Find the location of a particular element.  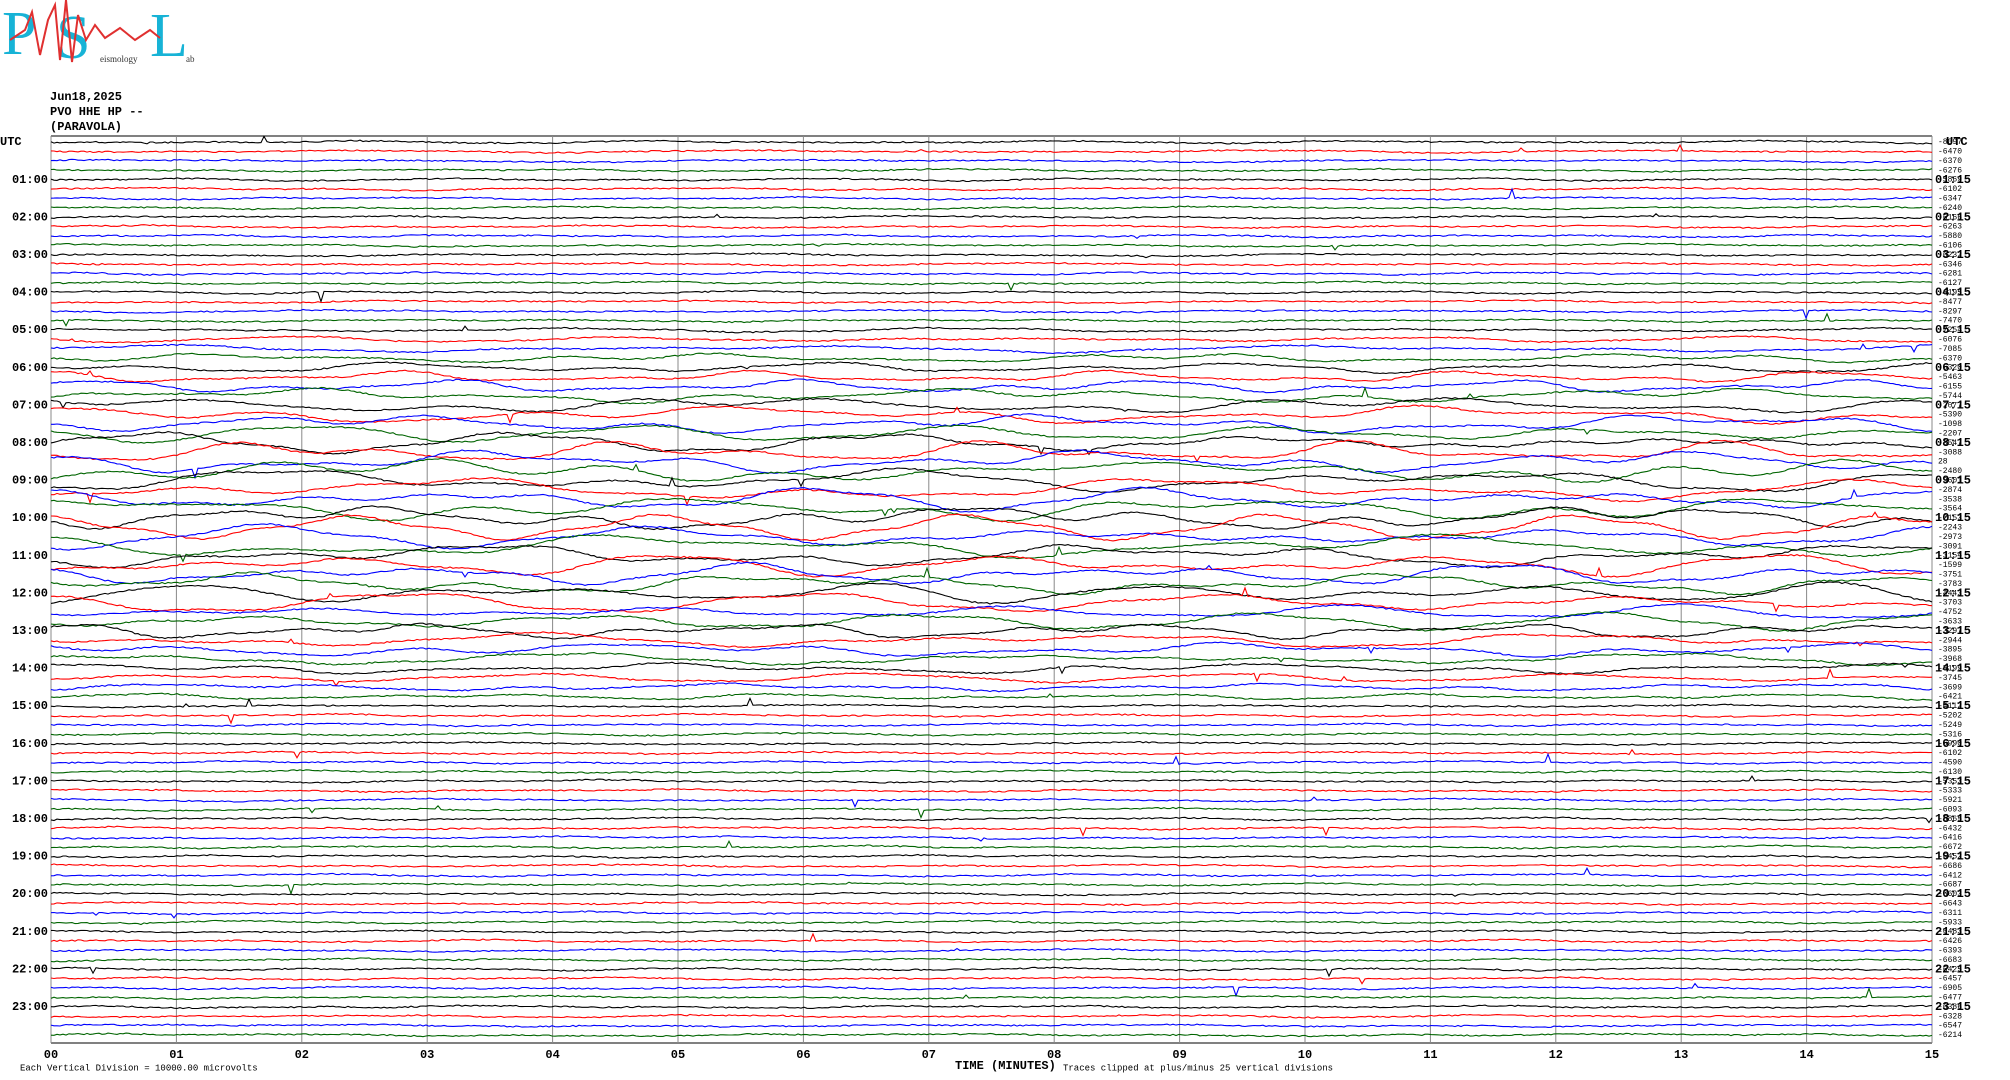

trace-offset: -3751 is located at coordinates (1950, 575).